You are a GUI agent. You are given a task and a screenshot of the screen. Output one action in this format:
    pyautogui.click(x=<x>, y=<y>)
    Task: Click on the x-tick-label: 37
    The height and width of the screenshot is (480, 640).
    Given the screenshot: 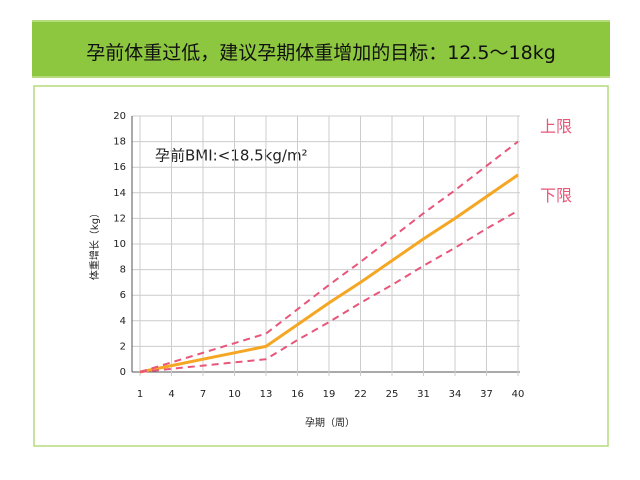 What is the action you would take?
    pyautogui.click(x=486, y=394)
    